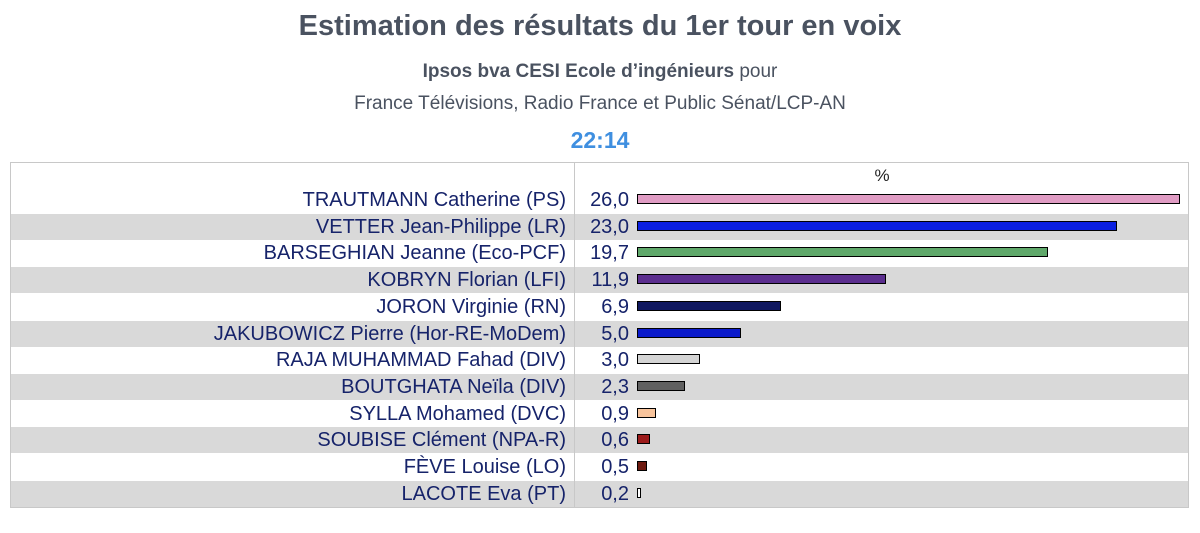 Image resolution: width=1200 pixels, height=533 pixels. I want to click on value-label: 23,0, so click(609, 226).